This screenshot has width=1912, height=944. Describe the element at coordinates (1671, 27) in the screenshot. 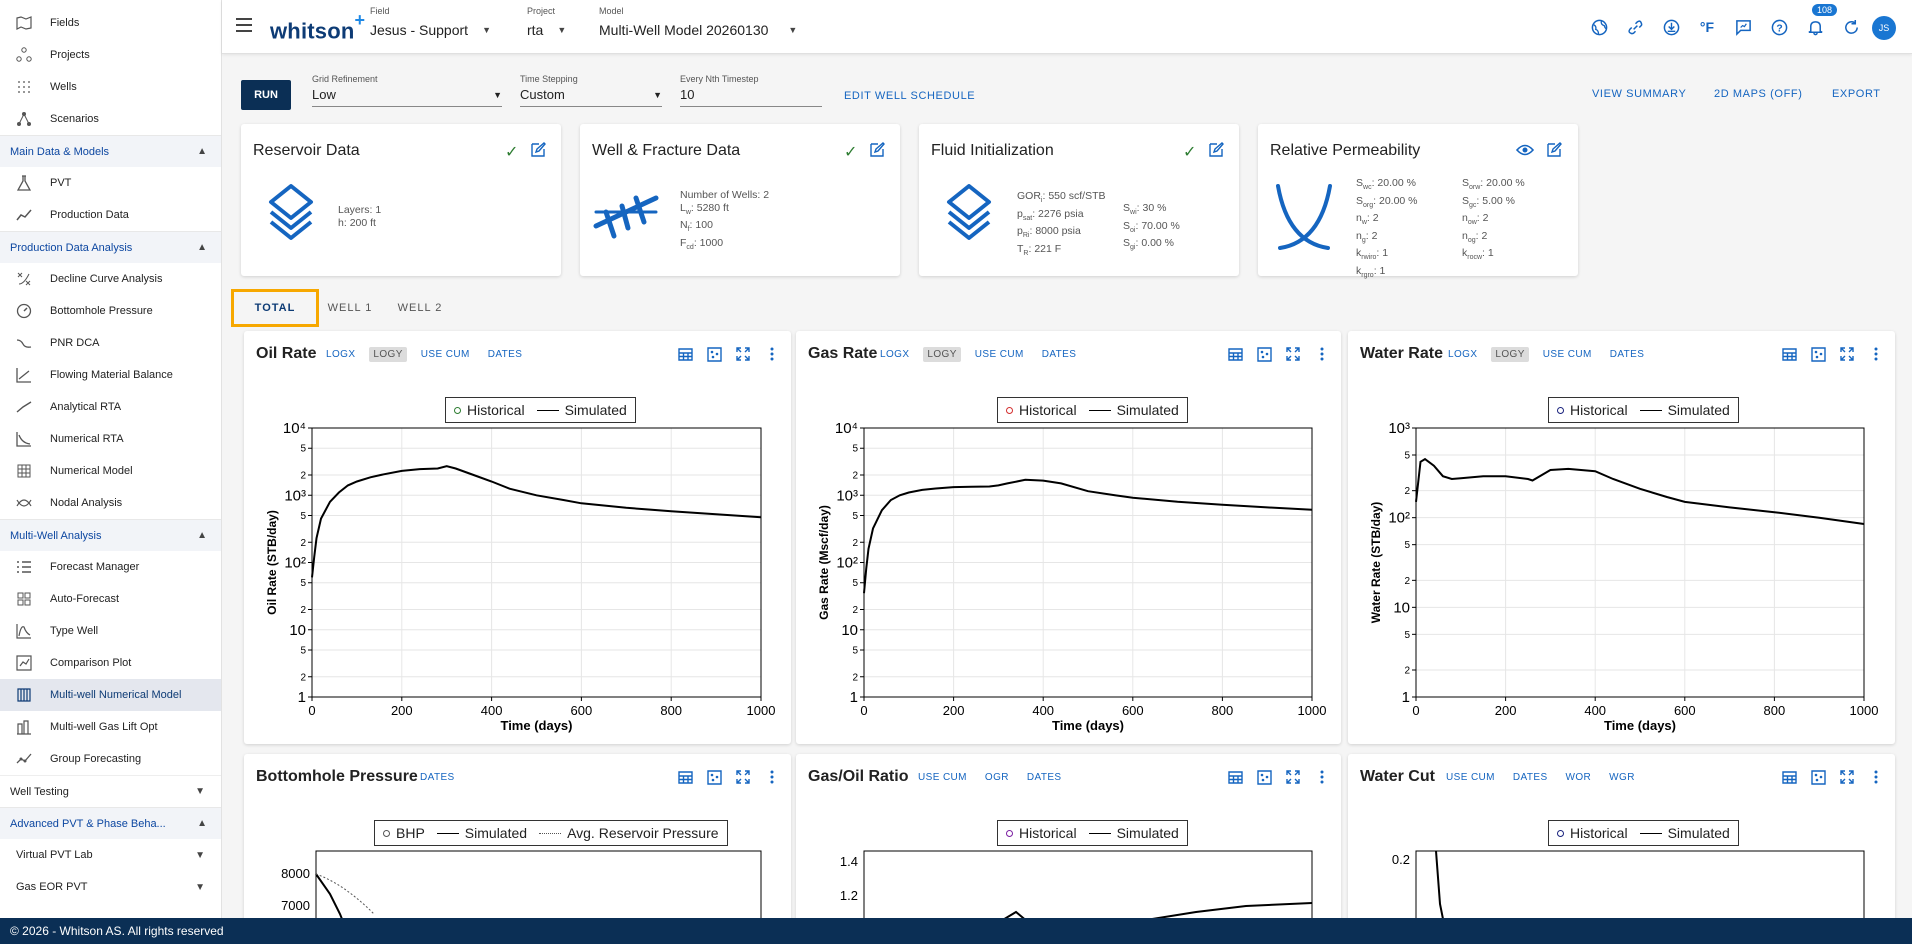

I see `download-icon` at that location.